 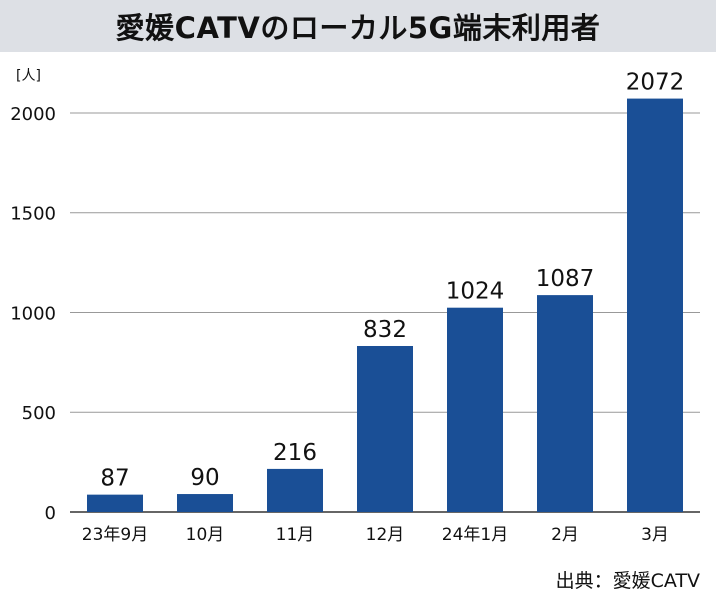 What do you see at coordinates (627, 581) in the screenshot?
I see `source-credit: 出典：愛媛CATV` at bounding box center [627, 581].